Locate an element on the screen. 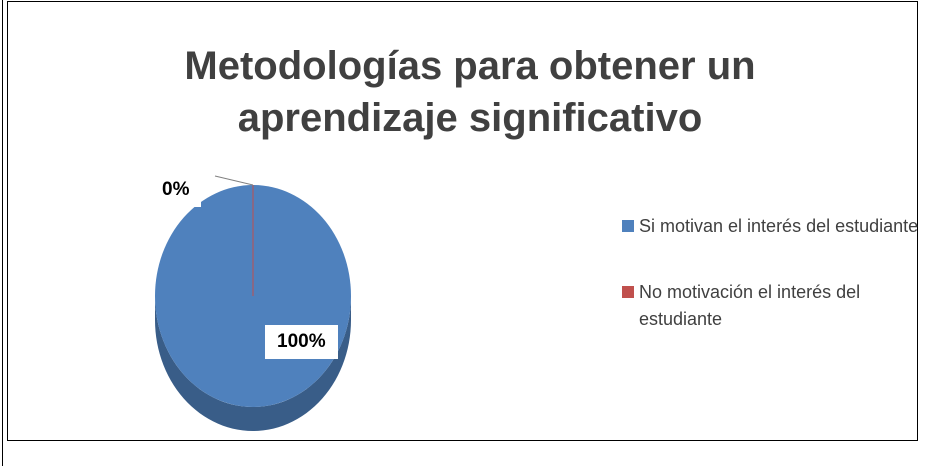 This screenshot has width=925, height=466. legend-item: Si motivan el interés del estudiante is located at coordinates (772, 226).